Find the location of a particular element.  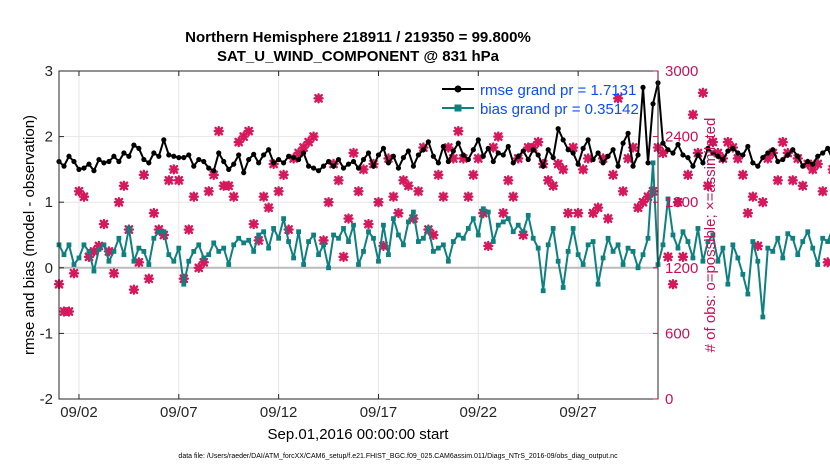

x-tick-label: 09/17 is located at coordinates (379, 412).